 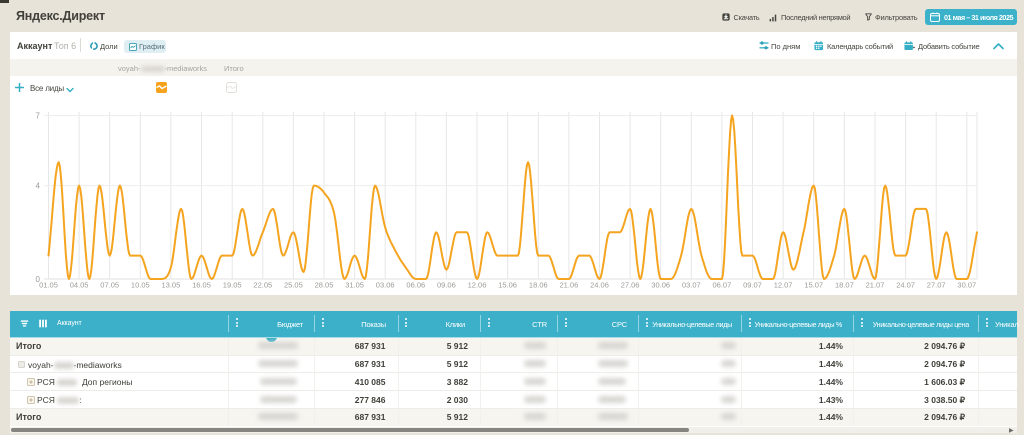 I want to click on svg-text: 27.07, so click(x=936, y=285).